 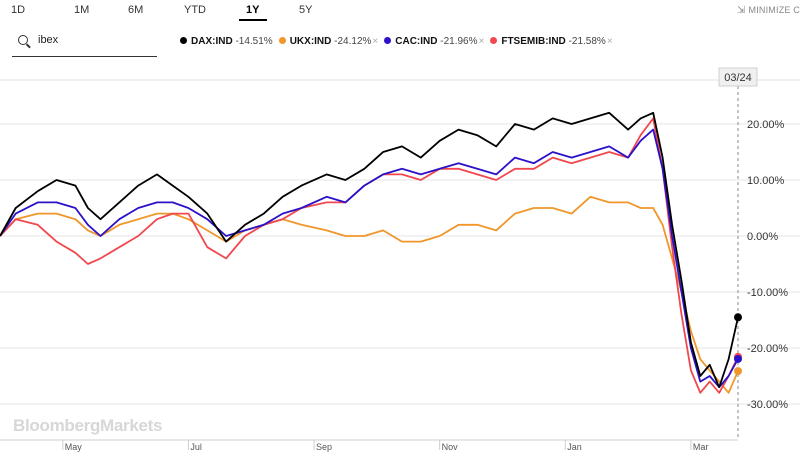 I want to click on minimize-label: MINIMIZE C, so click(x=774, y=10).